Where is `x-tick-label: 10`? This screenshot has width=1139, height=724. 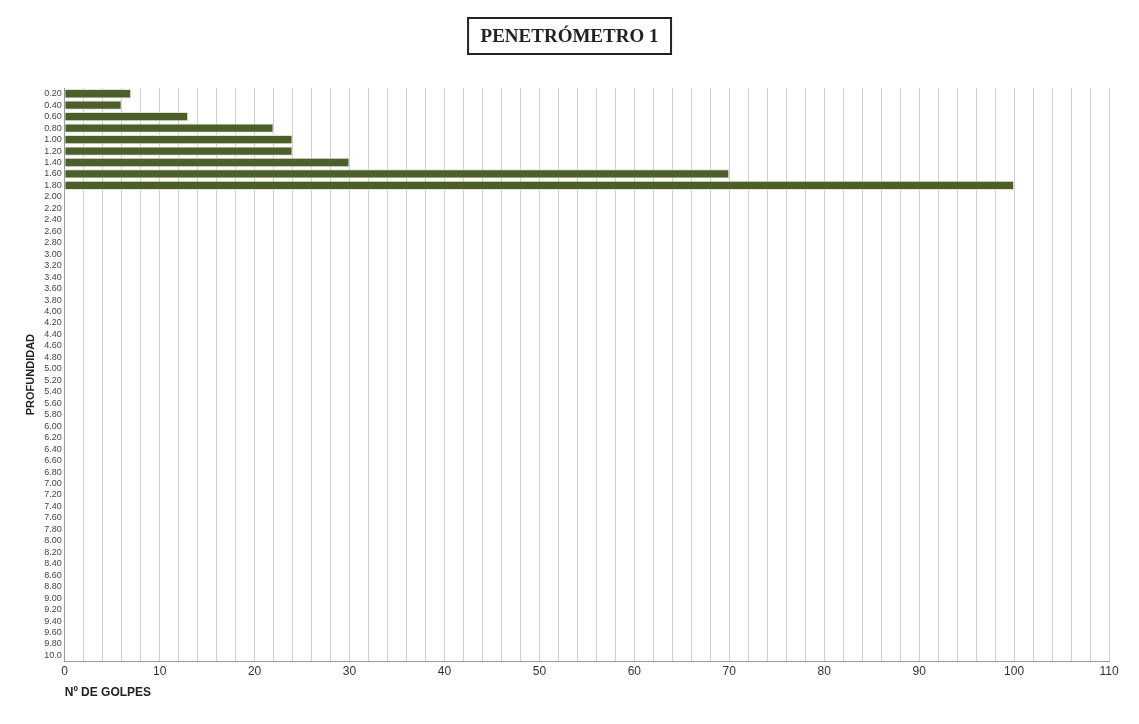 x-tick-label: 10 is located at coordinates (159, 670).